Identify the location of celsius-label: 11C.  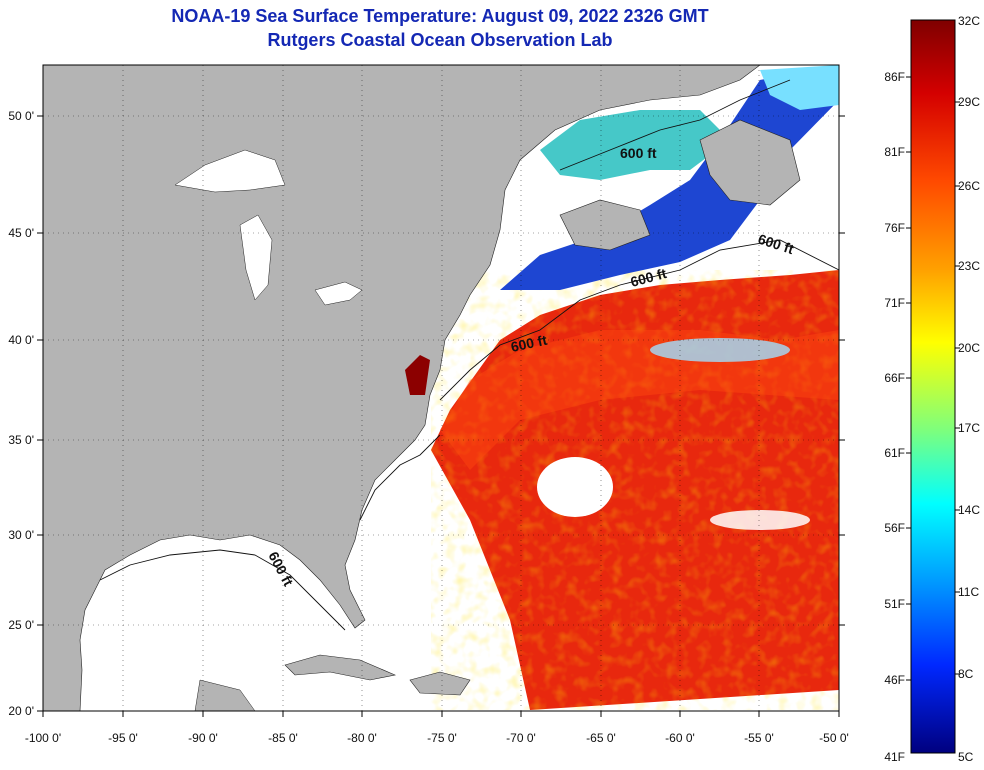
(968, 592).